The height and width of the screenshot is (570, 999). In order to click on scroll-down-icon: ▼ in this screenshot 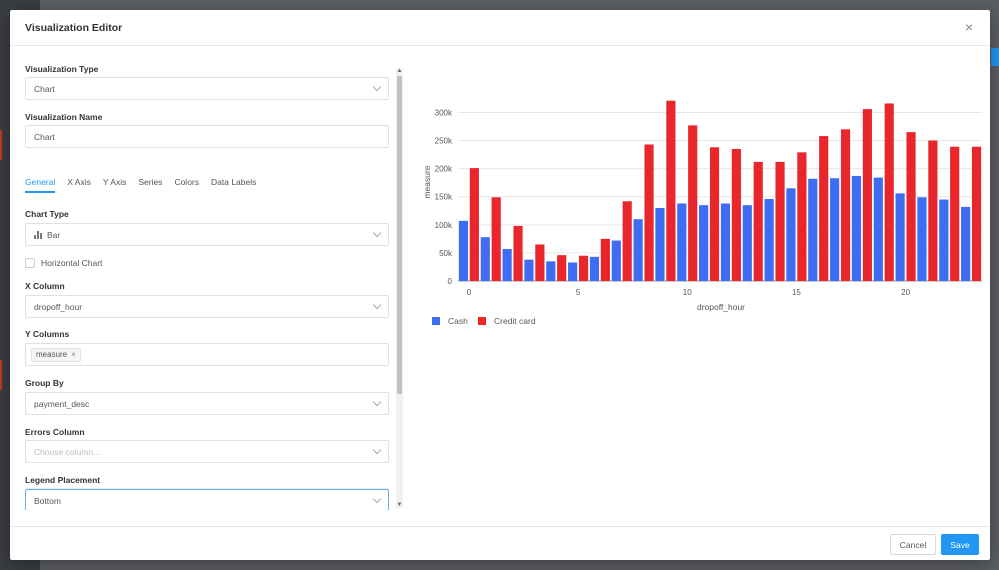, I will do `click(399, 505)`.